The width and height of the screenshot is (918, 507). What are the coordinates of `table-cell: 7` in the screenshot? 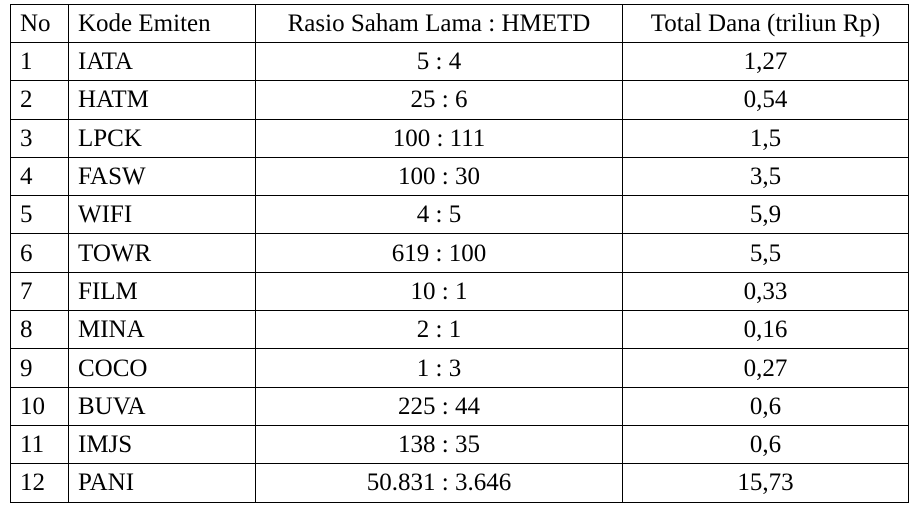 It's located at (39, 291).